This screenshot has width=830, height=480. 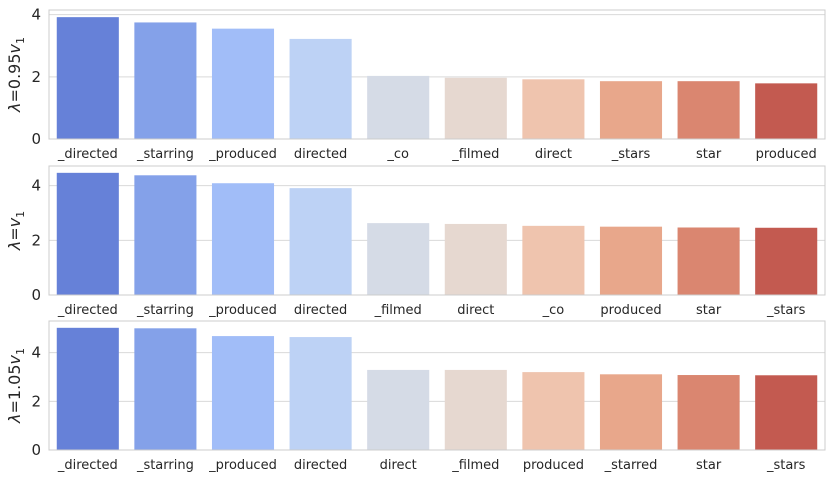 I want to click on y-axis-label: λ=v1, so click(x=16, y=231).